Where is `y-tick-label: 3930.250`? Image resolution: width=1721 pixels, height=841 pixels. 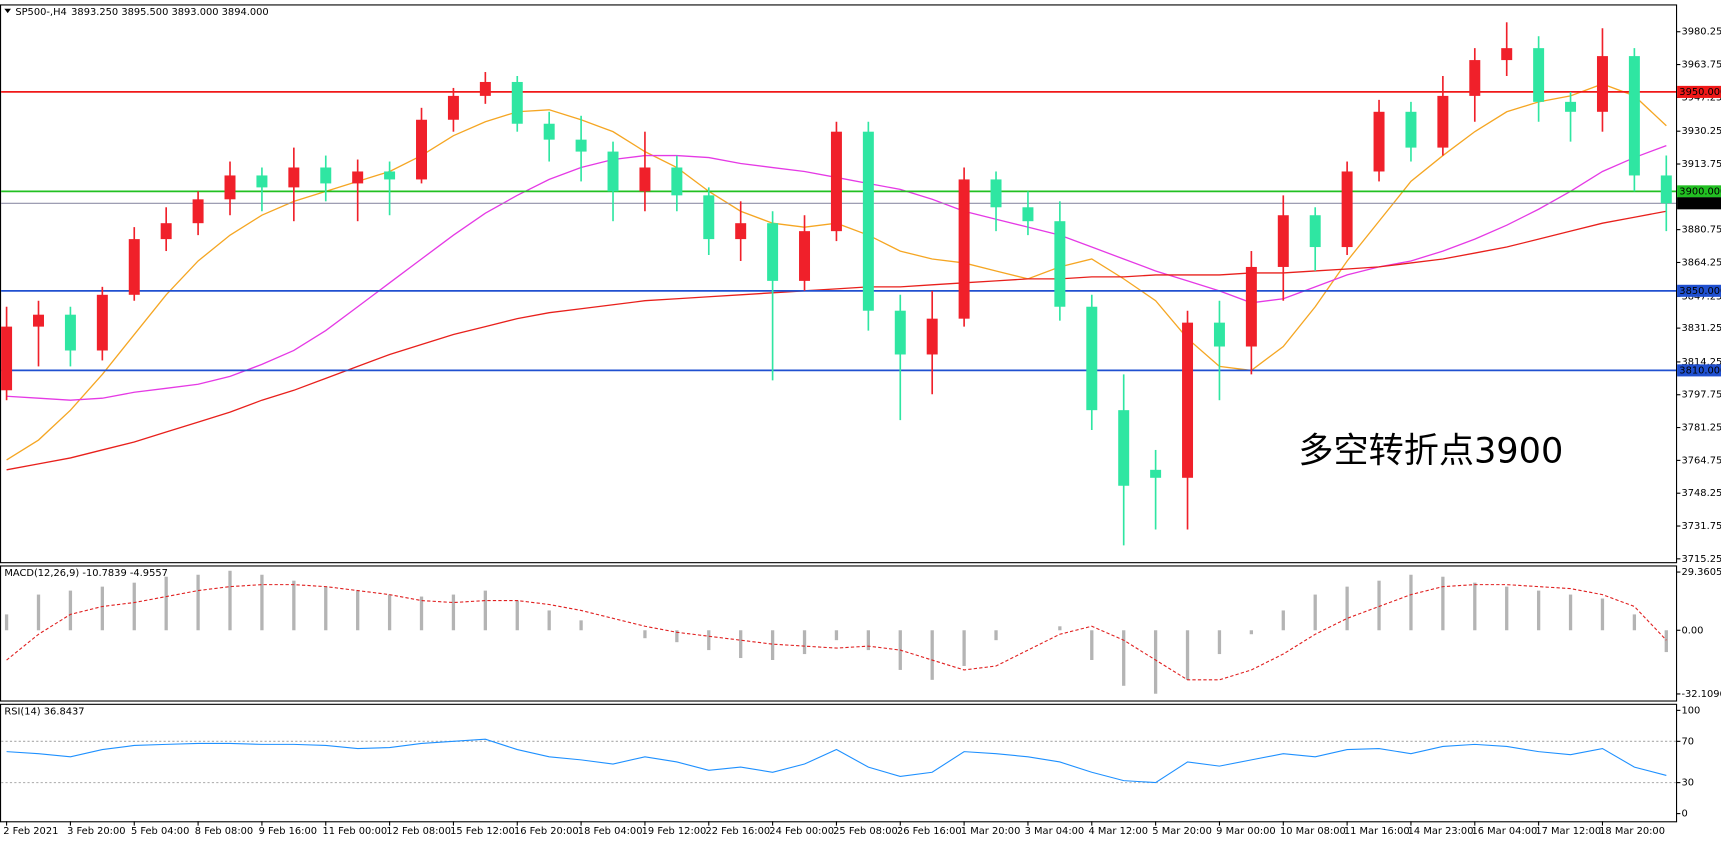 y-tick-label: 3930.250 is located at coordinates (1701, 131).